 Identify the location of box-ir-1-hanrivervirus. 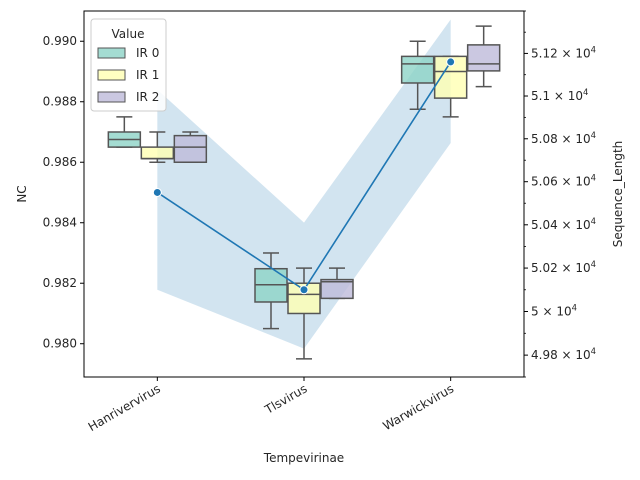
(157, 147).